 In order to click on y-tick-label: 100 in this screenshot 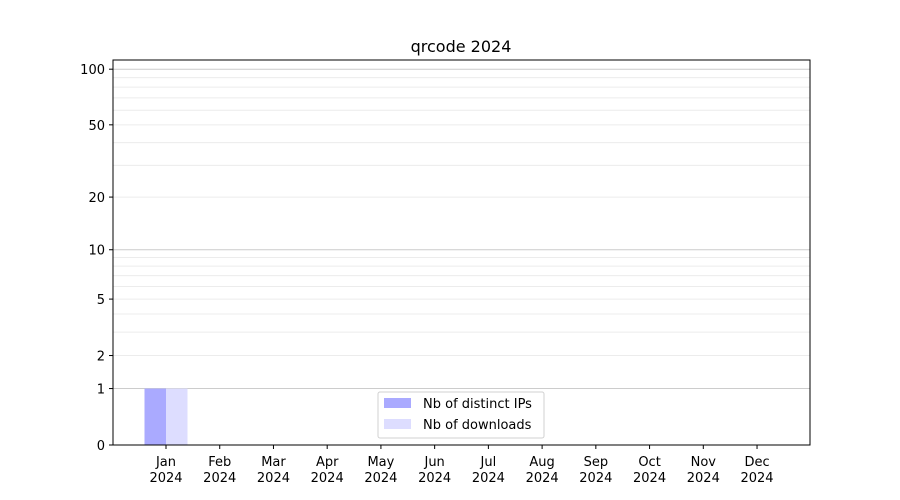, I will do `click(92, 70)`.